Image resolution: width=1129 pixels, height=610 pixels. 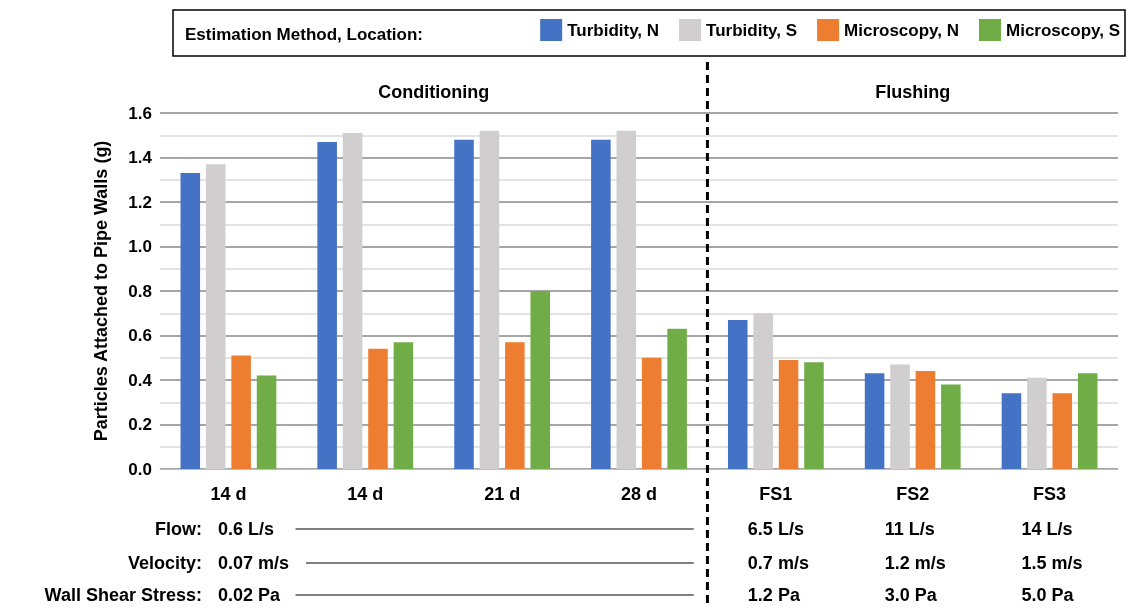 What do you see at coordinates (164, 563) in the screenshot?
I see `text: Velocity:` at bounding box center [164, 563].